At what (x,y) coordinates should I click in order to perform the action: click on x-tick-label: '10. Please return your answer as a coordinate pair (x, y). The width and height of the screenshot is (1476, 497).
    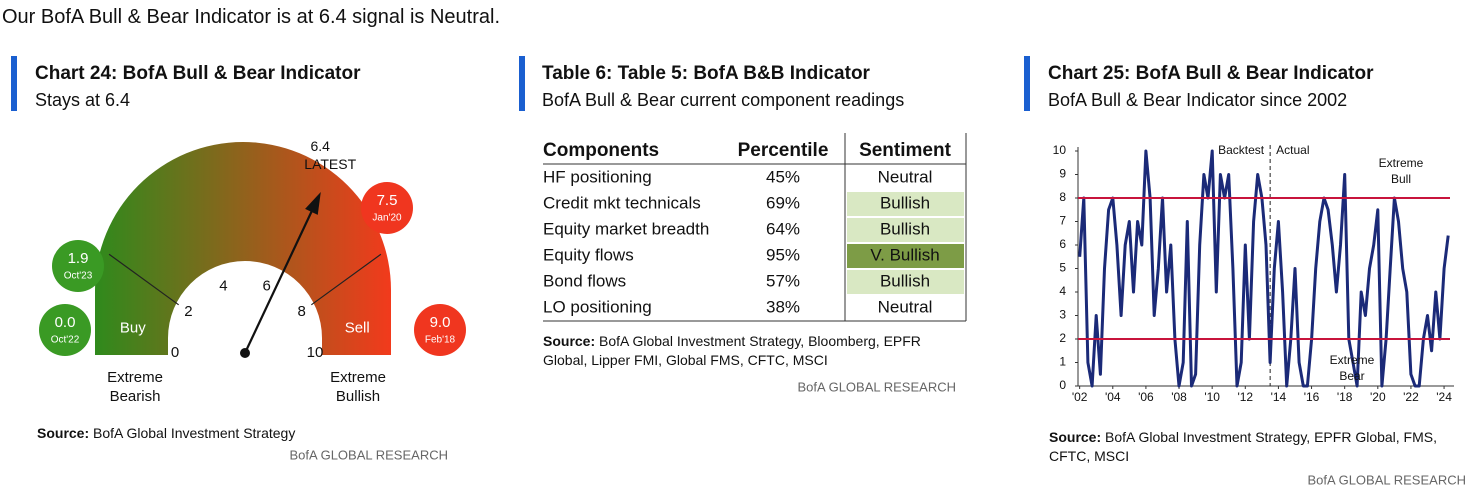
    Looking at the image, I should click on (1212, 397).